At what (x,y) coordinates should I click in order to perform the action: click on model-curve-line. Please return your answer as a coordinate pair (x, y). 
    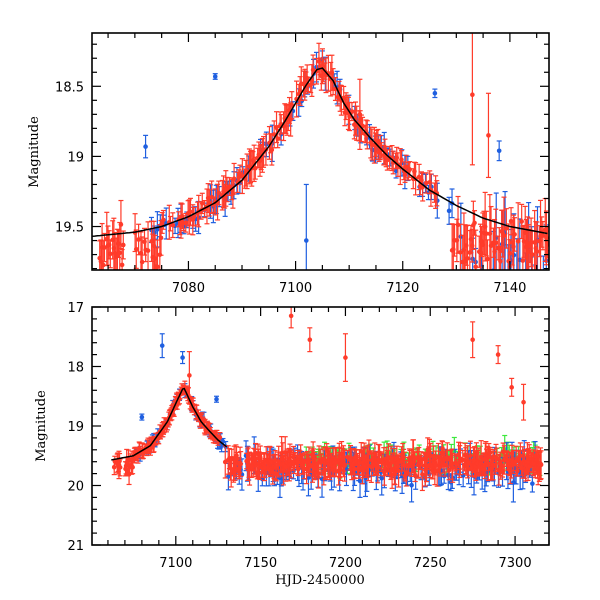
    Looking at the image, I should click on (169, 424).